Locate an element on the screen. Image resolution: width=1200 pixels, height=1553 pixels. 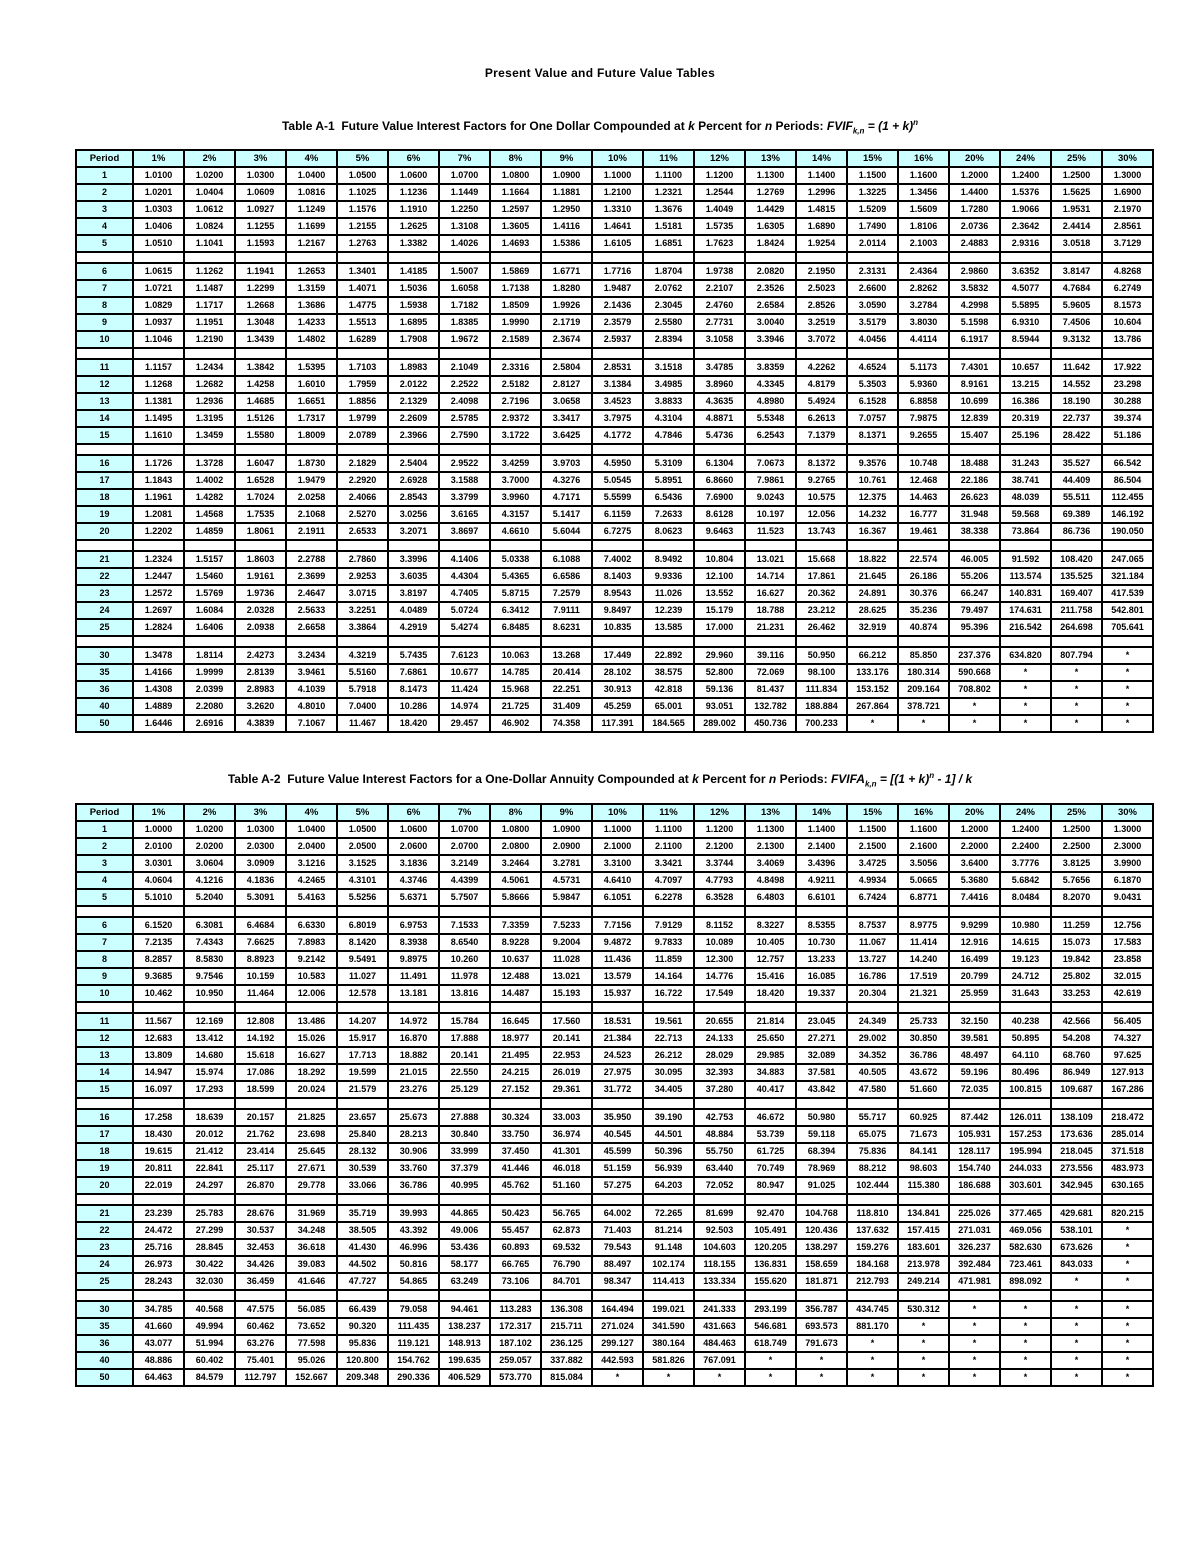
factor-cell: 8.1152 is located at coordinates (719, 925).